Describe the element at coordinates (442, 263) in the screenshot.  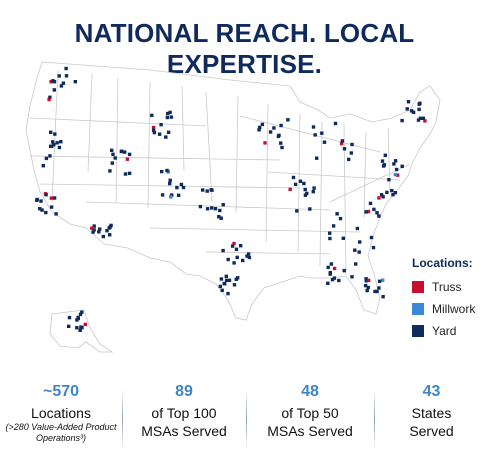
I see `legend-title: Locations:` at that location.